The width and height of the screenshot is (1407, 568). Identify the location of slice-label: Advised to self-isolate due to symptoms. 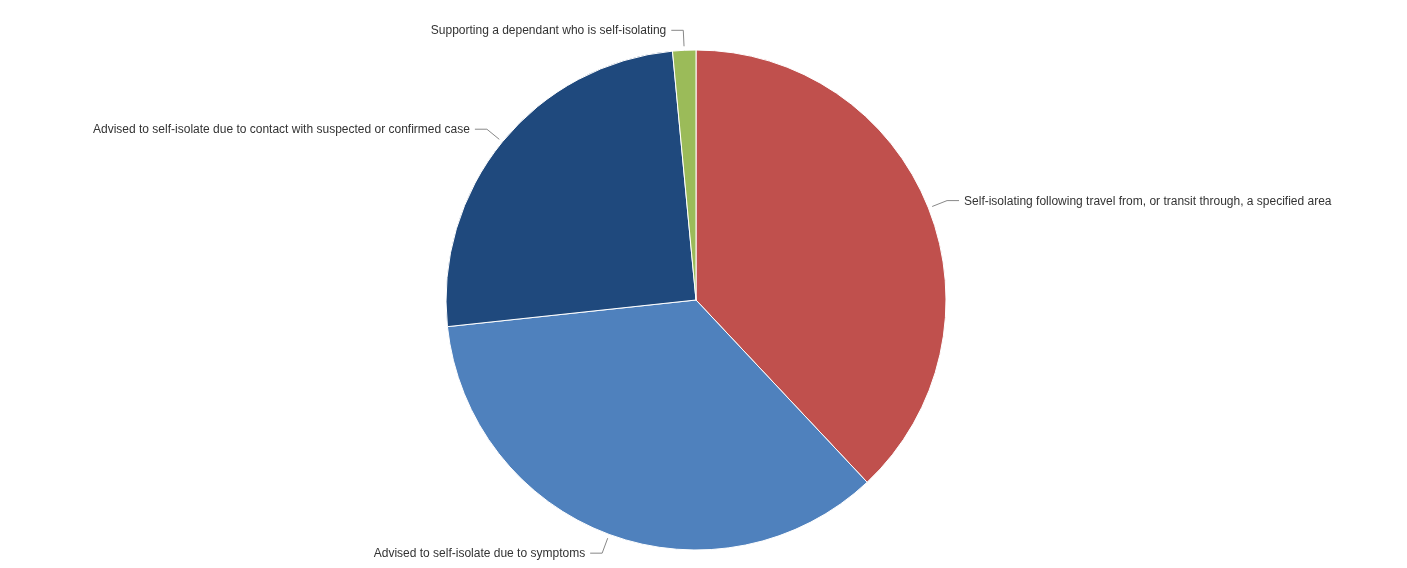
(479, 553).